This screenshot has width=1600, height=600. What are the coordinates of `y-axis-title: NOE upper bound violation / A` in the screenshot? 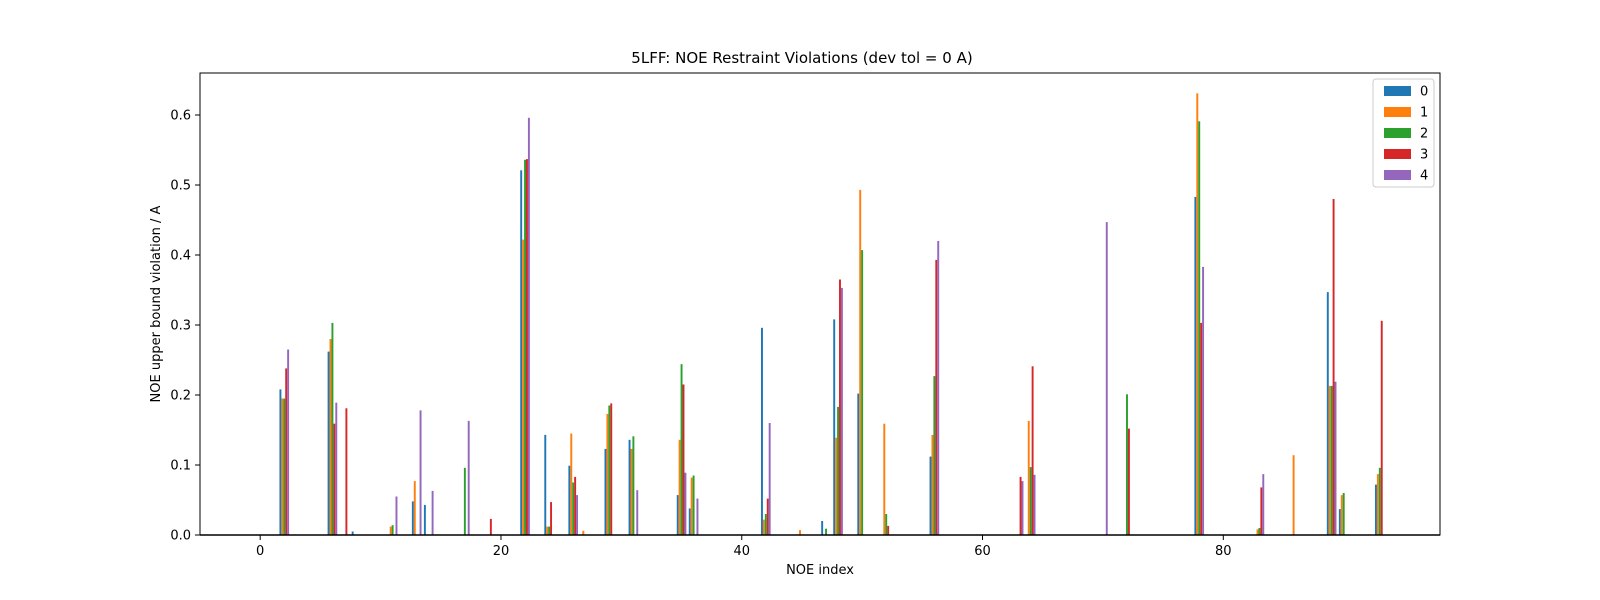 It's located at (156, 303).